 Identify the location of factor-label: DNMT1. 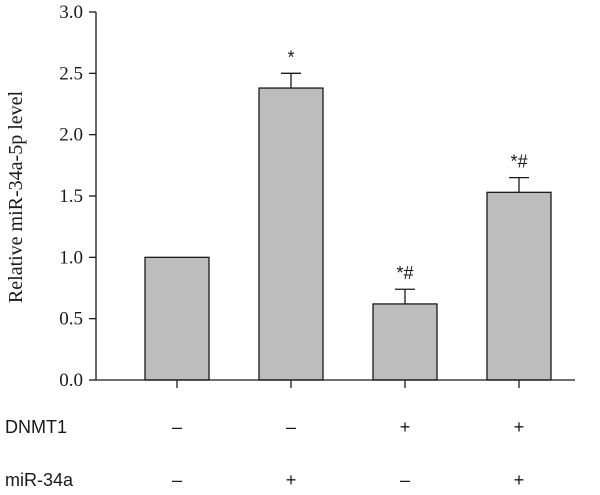
(36, 427).